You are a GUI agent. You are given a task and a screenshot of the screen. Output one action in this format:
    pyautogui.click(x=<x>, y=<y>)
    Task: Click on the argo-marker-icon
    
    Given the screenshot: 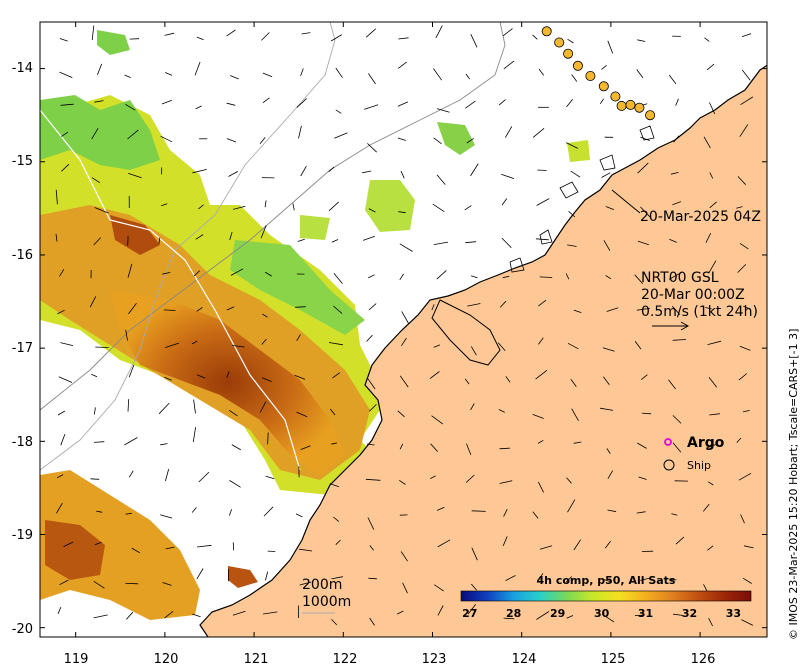 What is the action you would take?
    pyautogui.click(x=668, y=442)
    